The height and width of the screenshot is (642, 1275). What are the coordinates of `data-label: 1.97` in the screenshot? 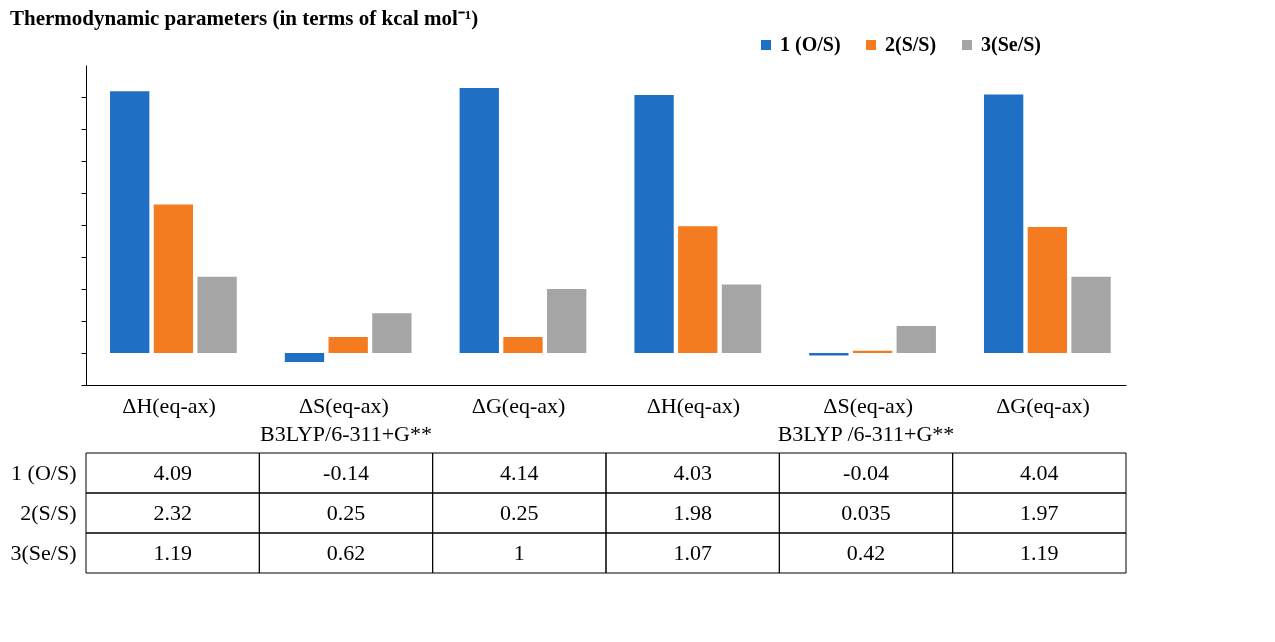 It's located at (1039, 512).